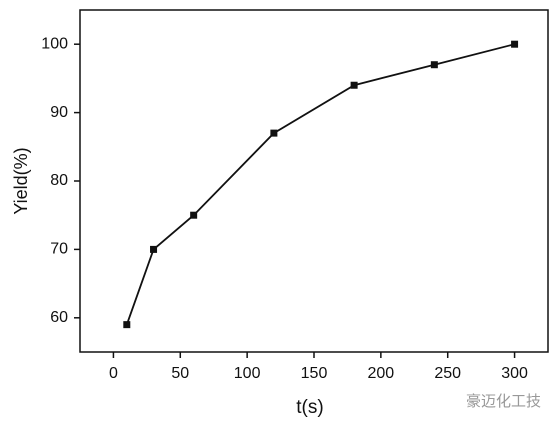 This screenshot has height=421, width=554. What do you see at coordinates (59, 112) in the screenshot?
I see `y-tick-label: 90` at bounding box center [59, 112].